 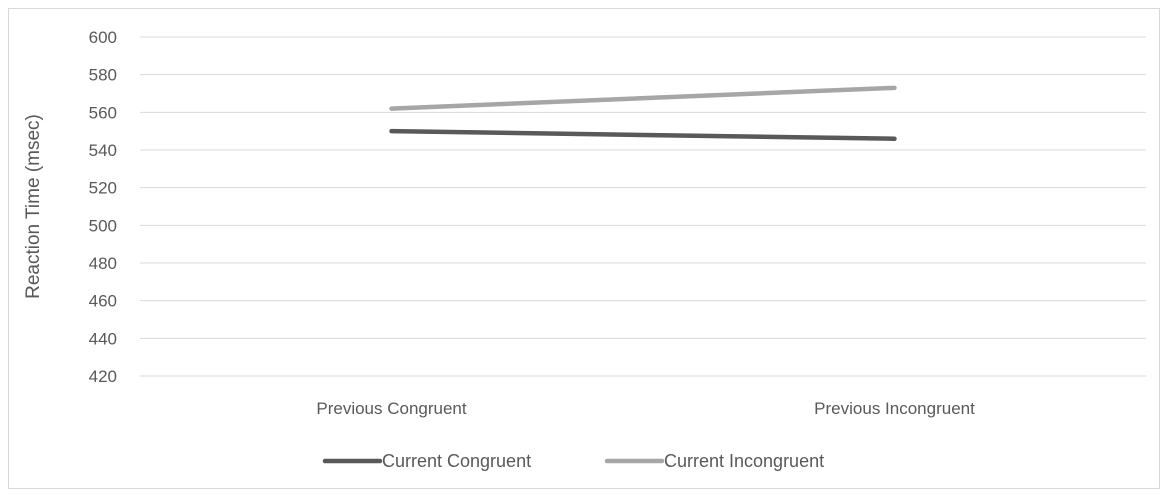 What do you see at coordinates (894, 408) in the screenshot?
I see `x-tick-label: Previous Incongruent` at bounding box center [894, 408].